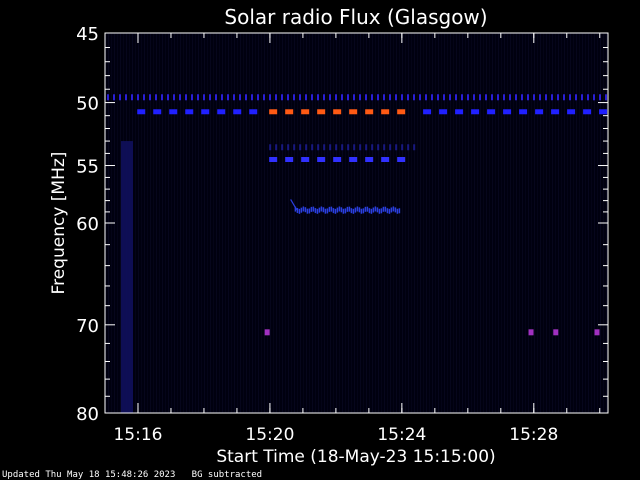 The image size is (640, 480). Describe the element at coordinates (59, 223) in the screenshot. I see `y-axis-label: Frequency [MHz]` at that location.